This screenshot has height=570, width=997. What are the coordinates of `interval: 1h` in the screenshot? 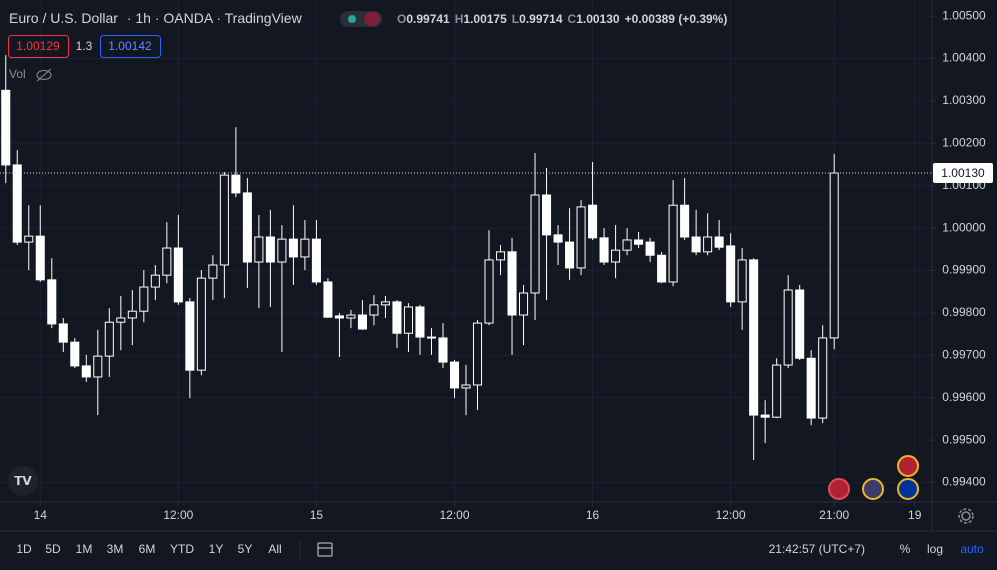 It's located at (143, 18).